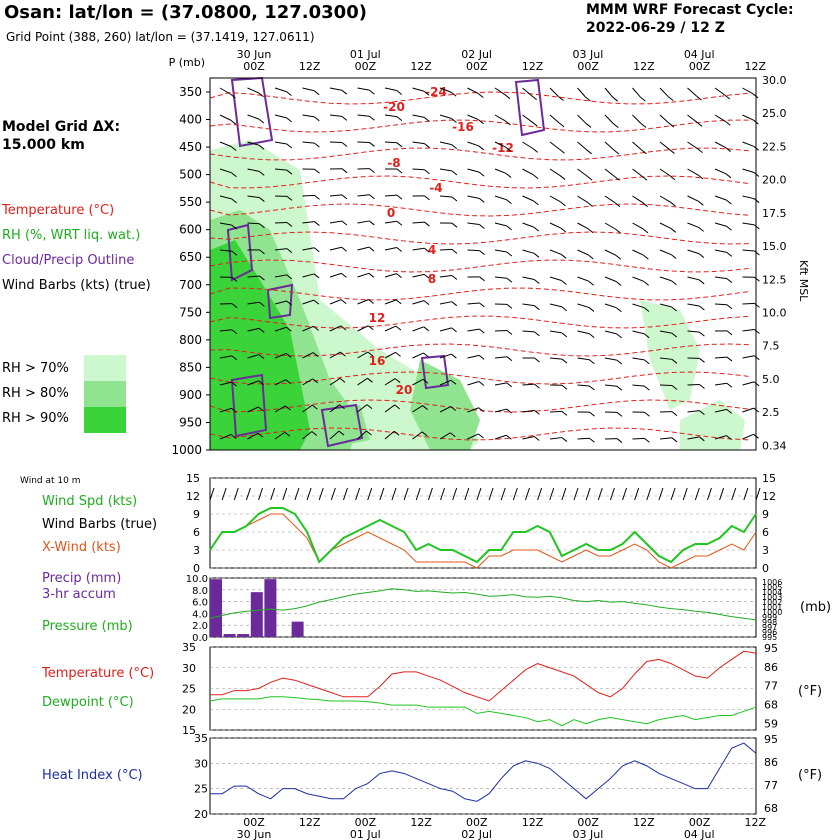 Image resolution: width=840 pixels, height=840 pixels. Describe the element at coordinates (35, 393) in the screenshot. I see `legend-rh80-label: RH > 80%` at that location.